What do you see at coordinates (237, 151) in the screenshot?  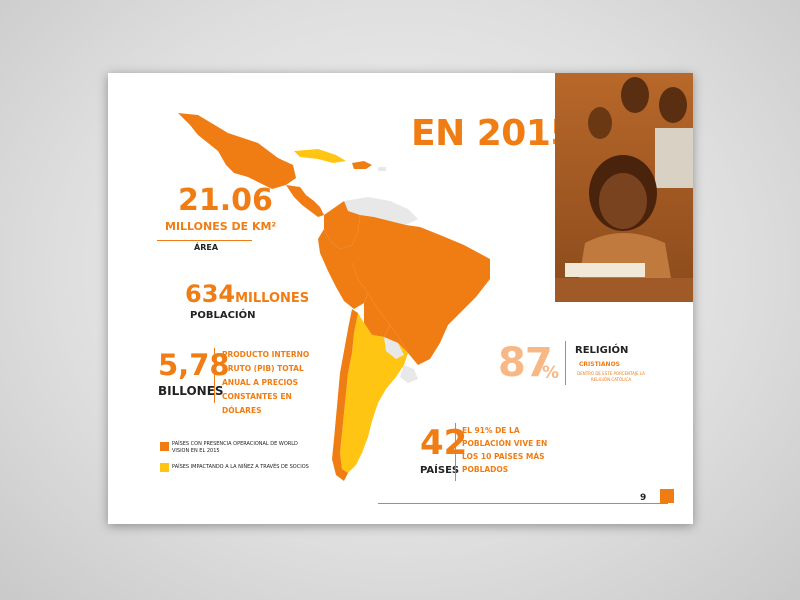 I see `map-mexico` at bounding box center [237, 151].